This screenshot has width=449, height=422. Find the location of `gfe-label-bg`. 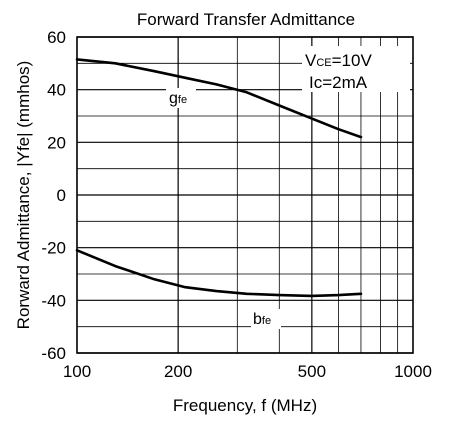

gfe-label-bg is located at coordinates (181, 98).